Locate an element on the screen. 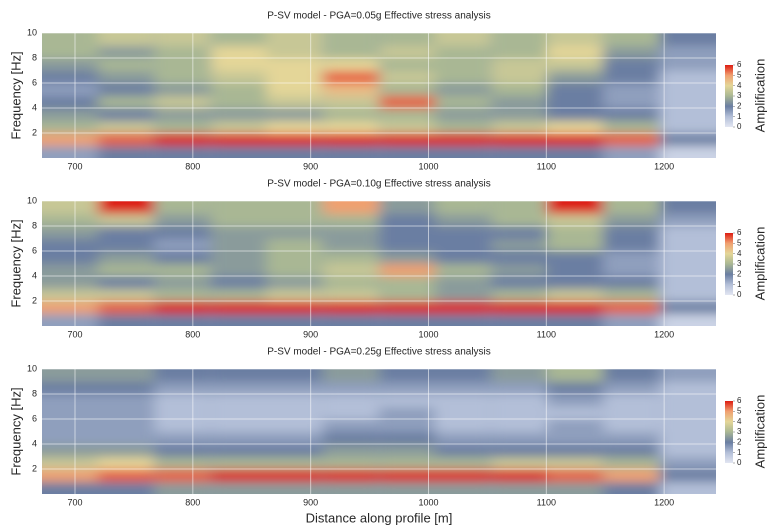  x-tick-label: 700 is located at coordinates (74, 334).